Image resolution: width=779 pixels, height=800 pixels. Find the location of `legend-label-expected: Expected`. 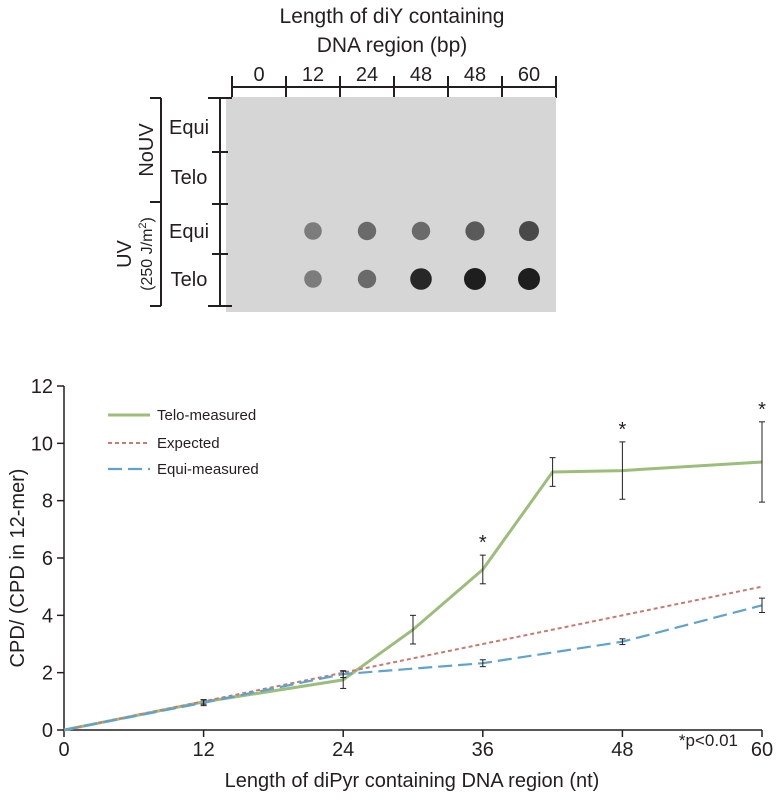

legend-label-expected: Expected is located at coordinates (188, 443).